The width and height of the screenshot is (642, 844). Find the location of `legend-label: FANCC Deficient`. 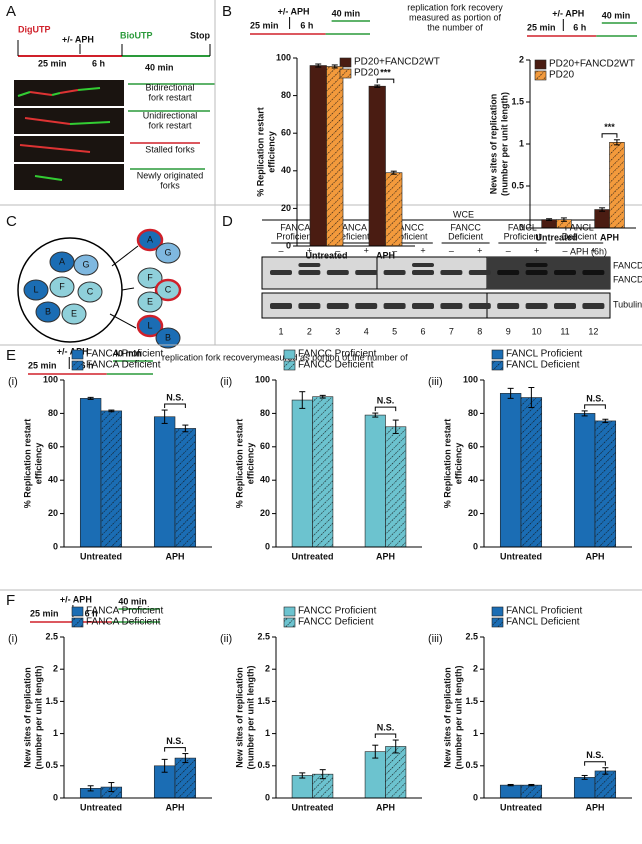

legend-label: FANCC Deficient is located at coordinates (336, 365).